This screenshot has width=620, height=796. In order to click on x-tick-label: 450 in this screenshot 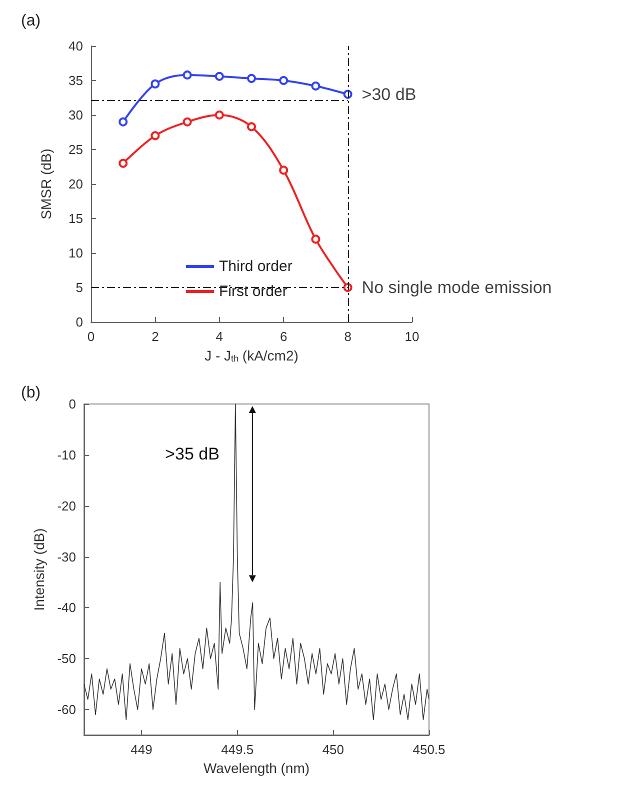, I will do `click(333, 749)`.